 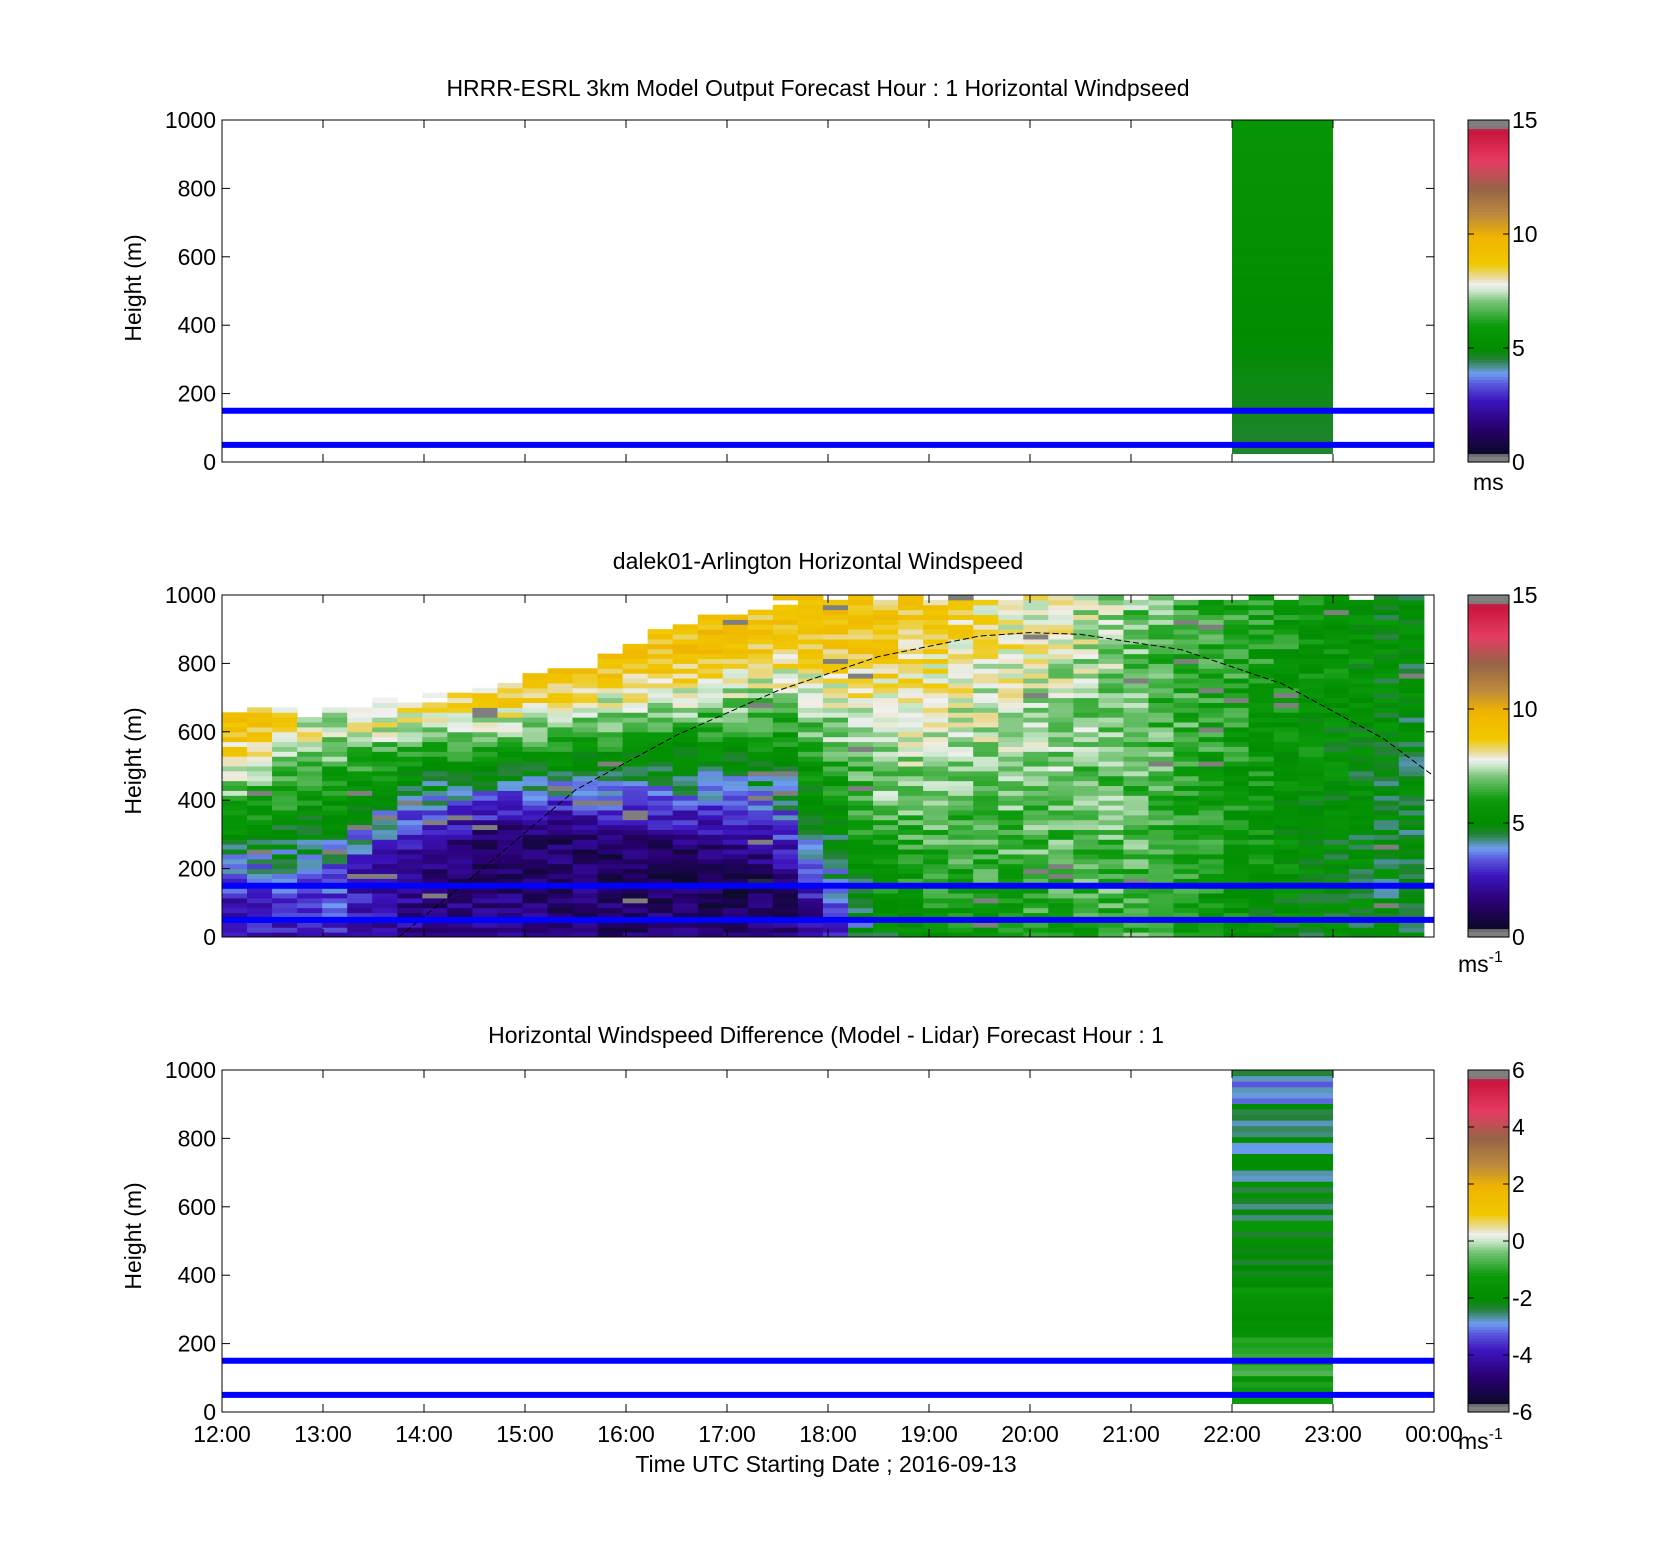 I want to click on y-tick-label: 200, so click(x=197, y=1344).